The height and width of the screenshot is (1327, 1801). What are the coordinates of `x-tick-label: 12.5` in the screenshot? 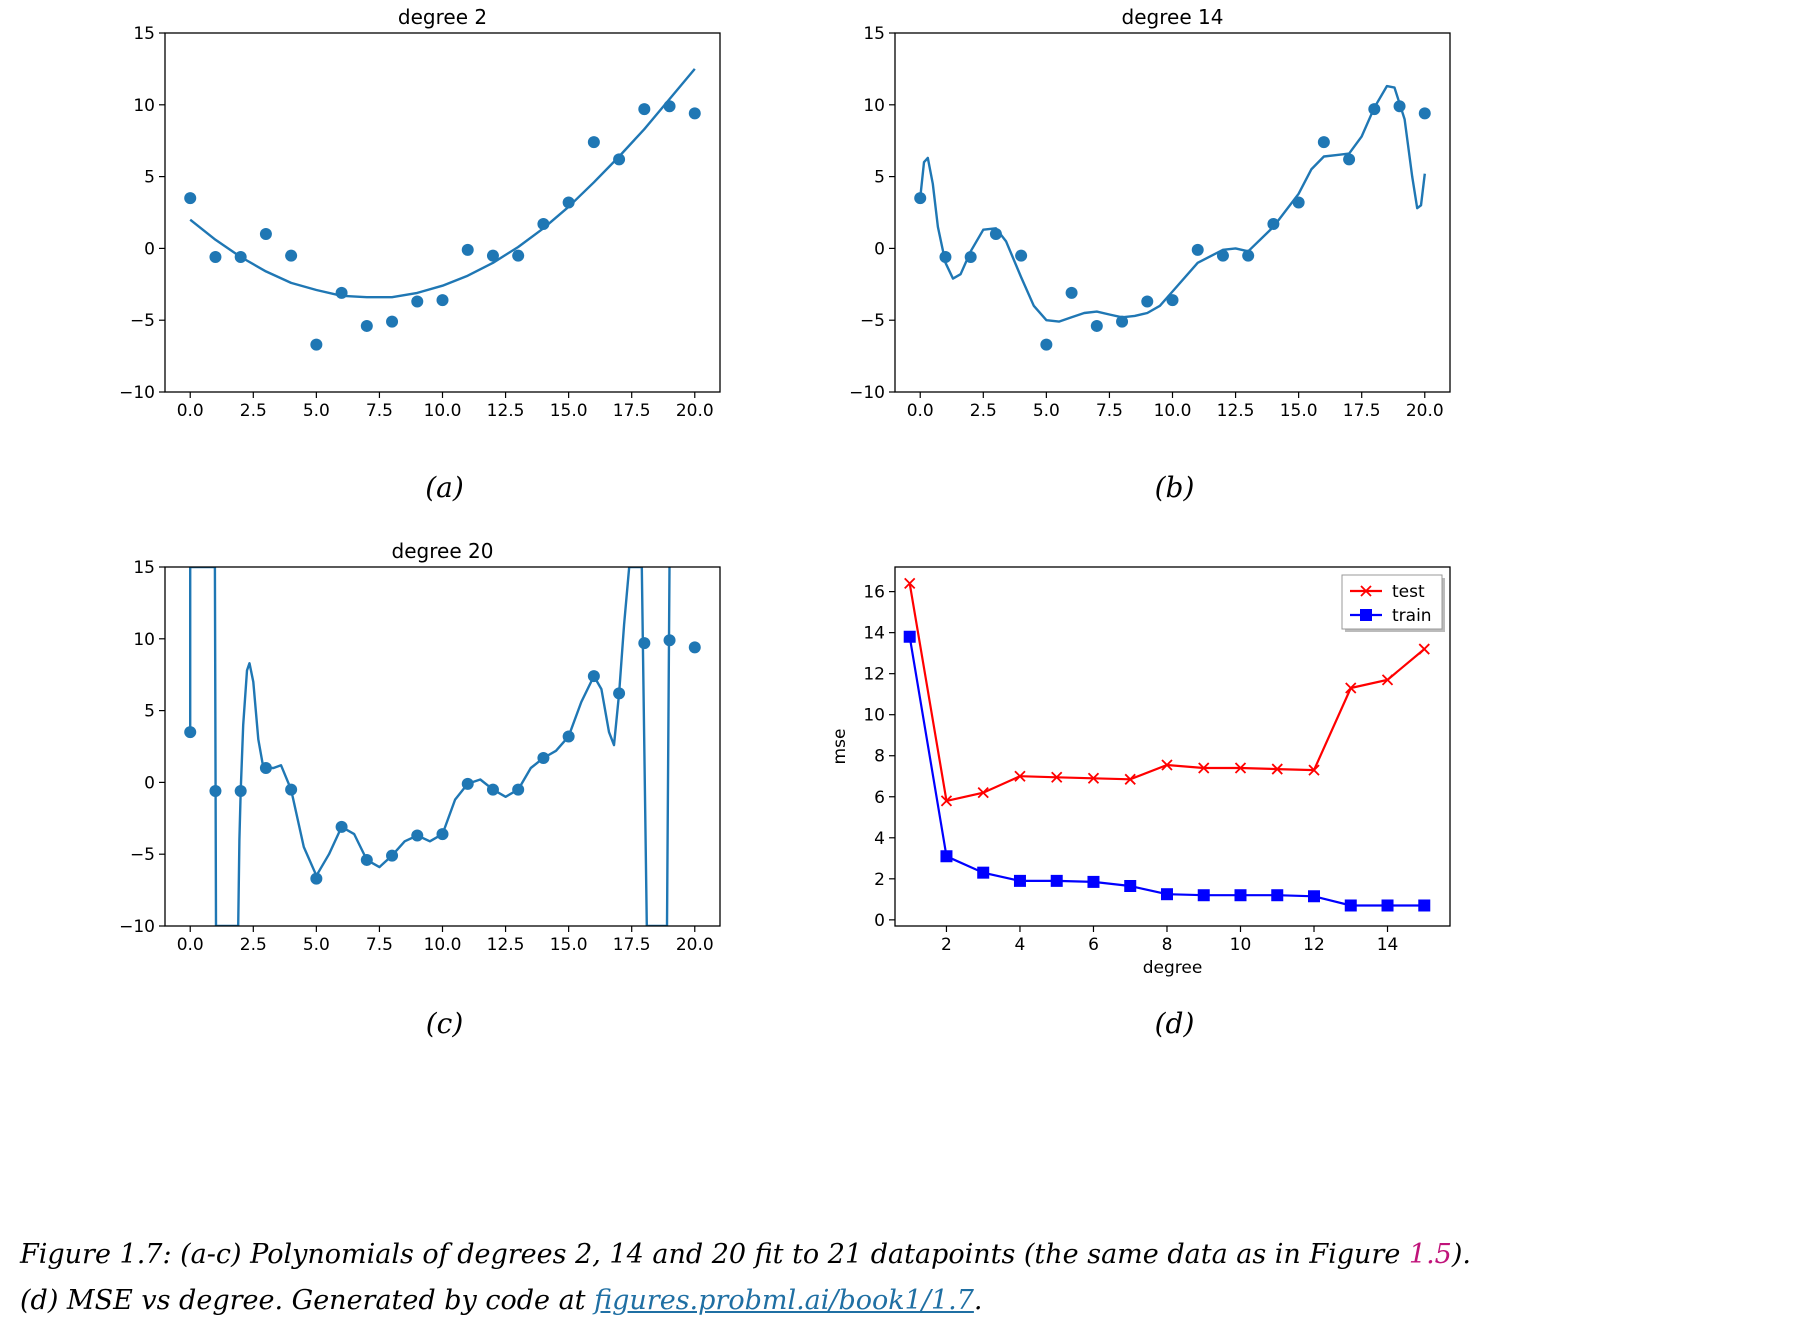 It's located at (506, 945).